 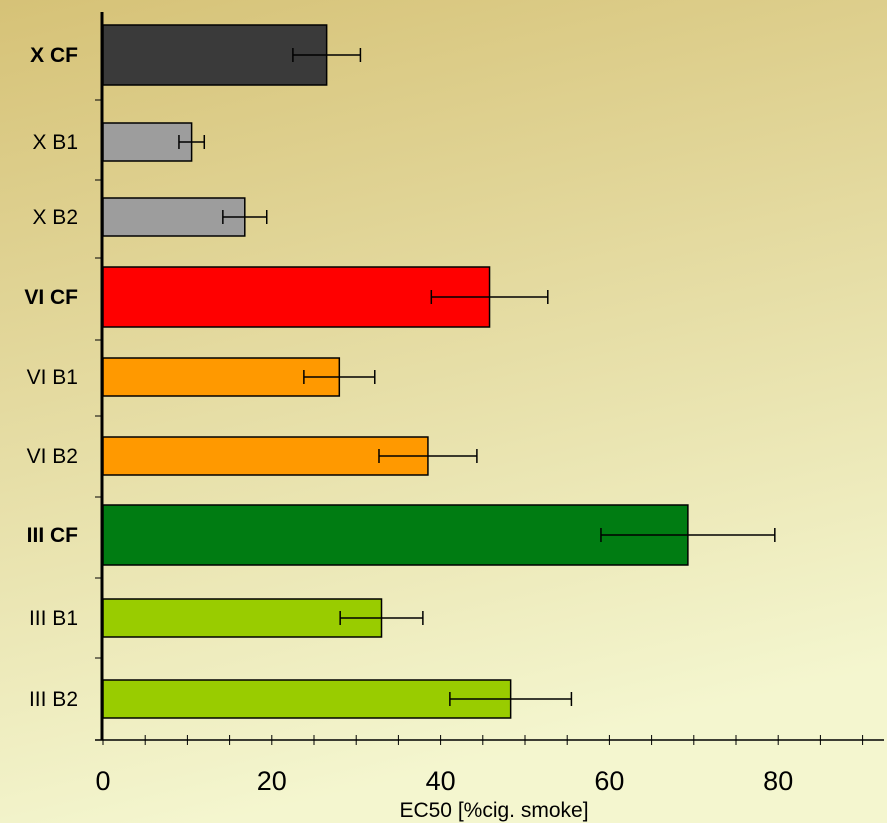 What do you see at coordinates (51, 297) in the screenshot?
I see `category-label-vi-cf: VI CF` at bounding box center [51, 297].